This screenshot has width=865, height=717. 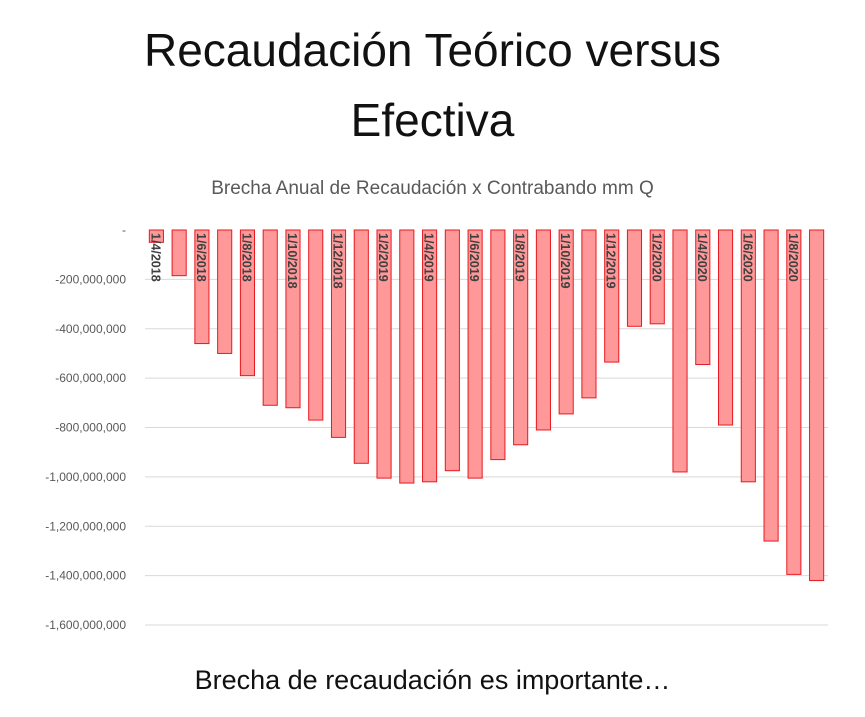 I want to click on y-tick-label: -600,000,000, so click(x=90, y=378).